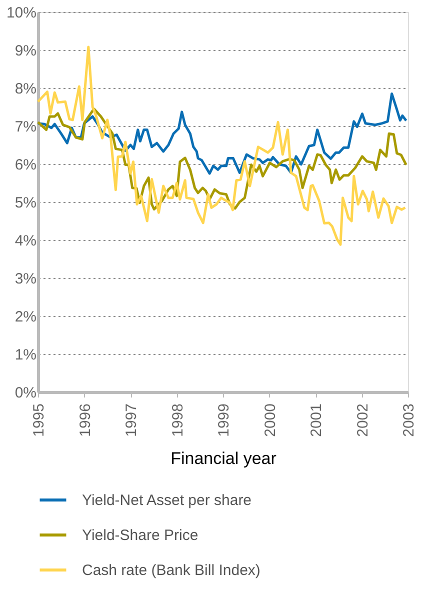 This screenshot has height=601, width=426. Describe the element at coordinates (25, 317) in the screenshot. I see `y-tick-label: 2%` at that location.